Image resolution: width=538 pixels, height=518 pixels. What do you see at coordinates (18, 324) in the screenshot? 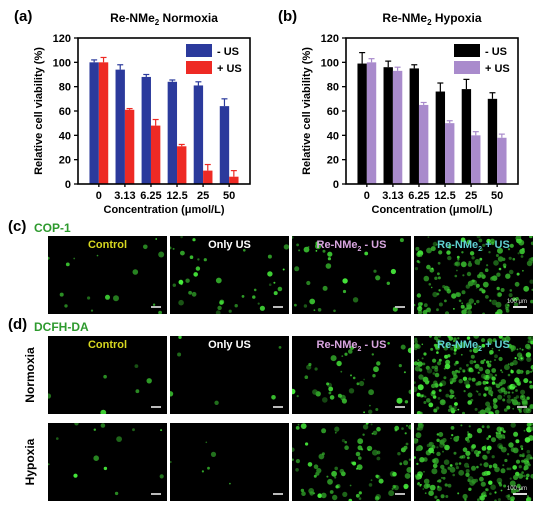
I see `panel-label-d: (d)` at bounding box center [18, 324].